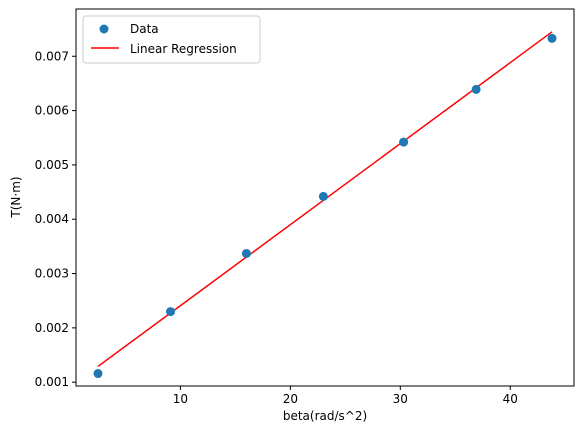 This screenshot has height=432, width=584. I want to click on y-tick-label: 0.003, so click(52, 274).